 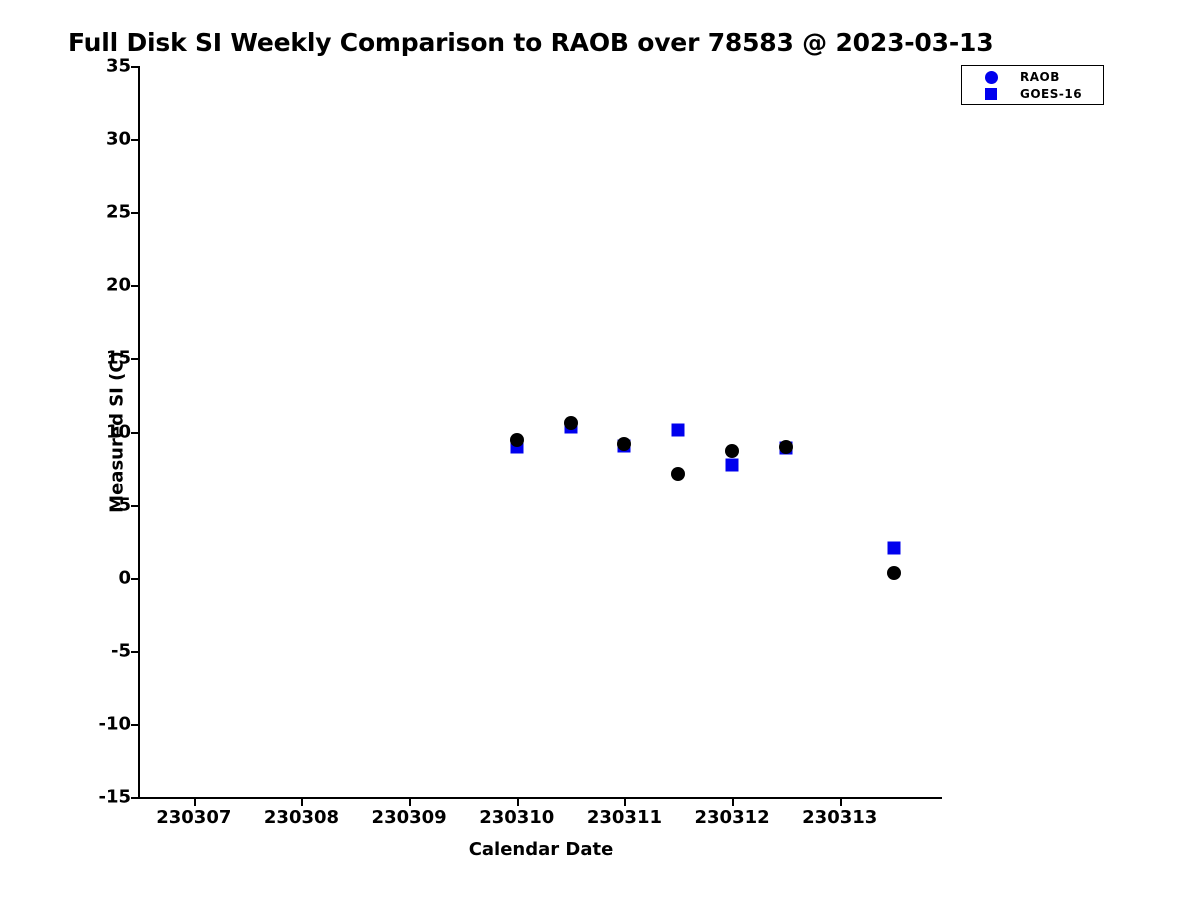 I want to click on y-axis-tick-label: -5, so click(x=121, y=651).